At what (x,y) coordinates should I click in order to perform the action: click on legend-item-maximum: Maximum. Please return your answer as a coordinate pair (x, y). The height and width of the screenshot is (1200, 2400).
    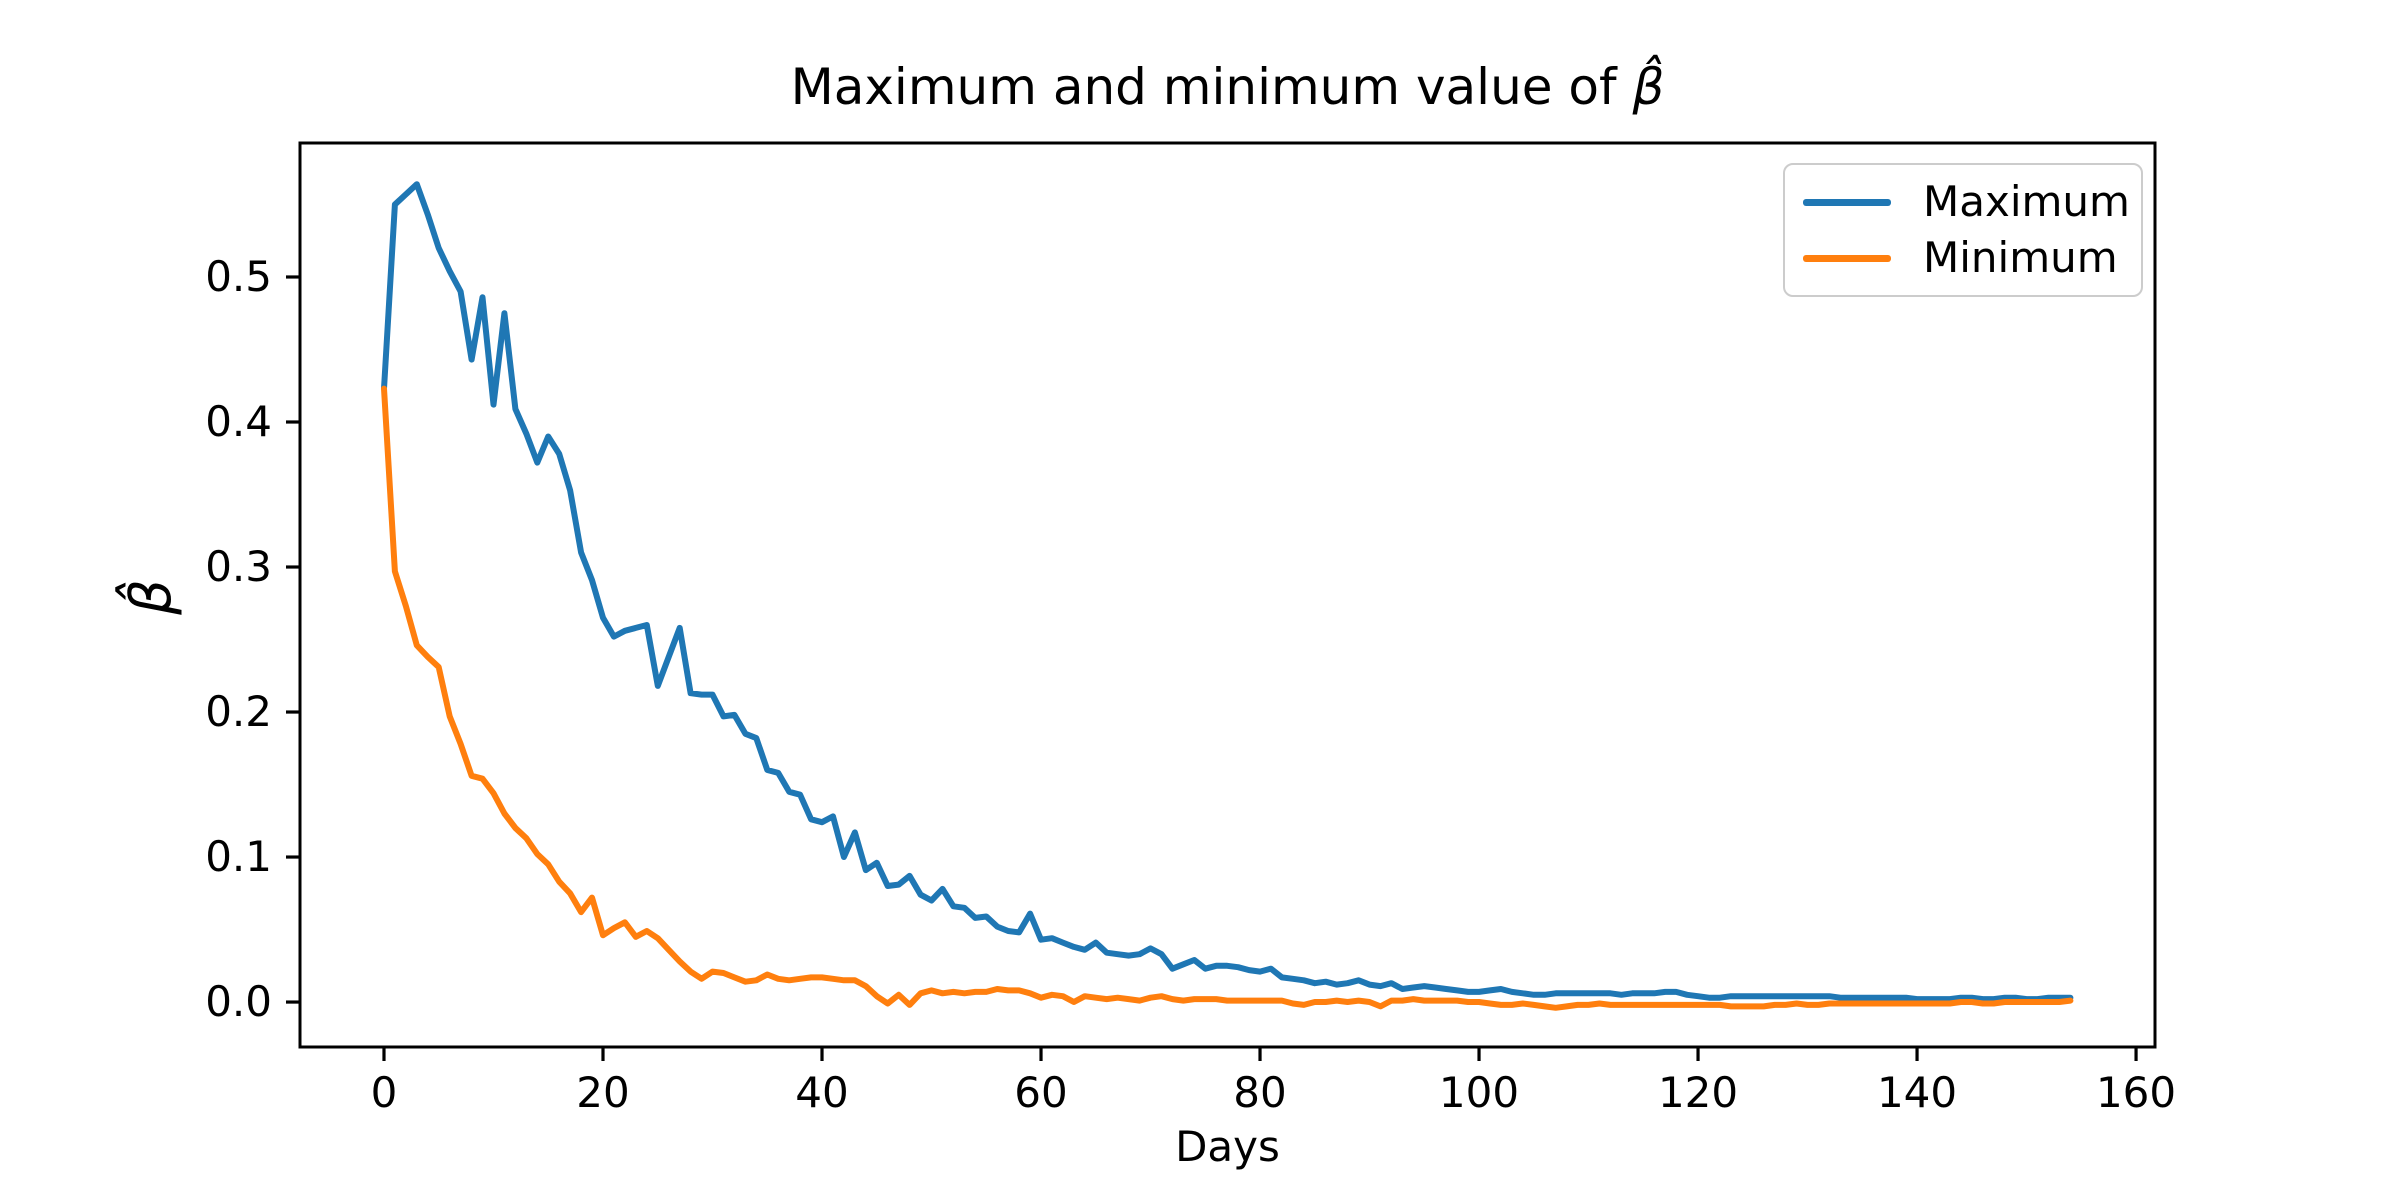
    Looking at the image, I should click on (1966, 202).